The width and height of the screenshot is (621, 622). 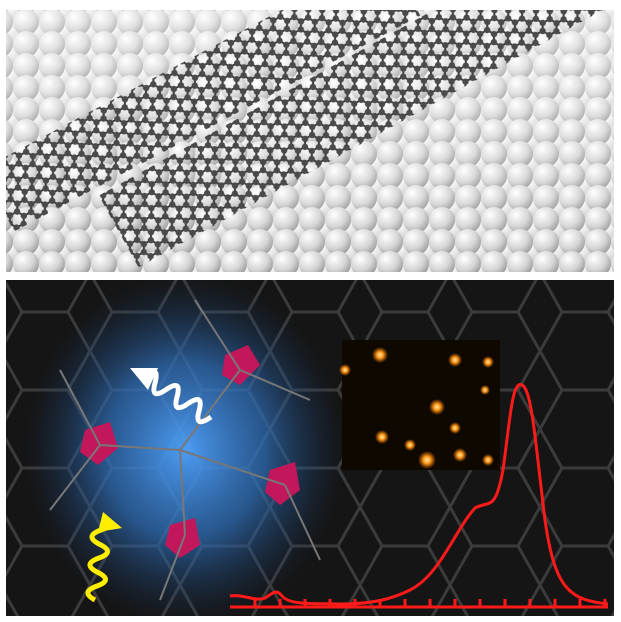 What do you see at coordinates (178, 396) in the screenshot?
I see `excitation-arrow` at bounding box center [178, 396].